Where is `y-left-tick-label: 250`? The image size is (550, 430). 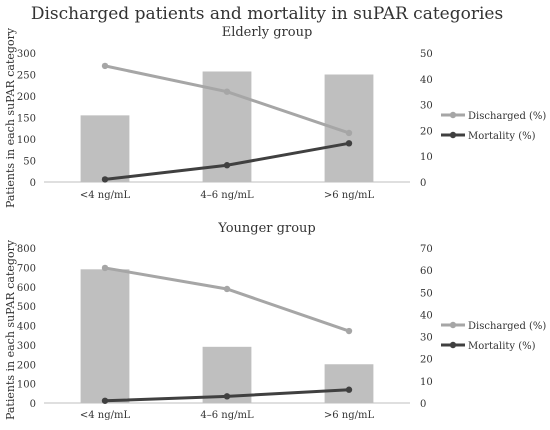
y-left-tick-label: 250 is located at coordinates (26, 76).